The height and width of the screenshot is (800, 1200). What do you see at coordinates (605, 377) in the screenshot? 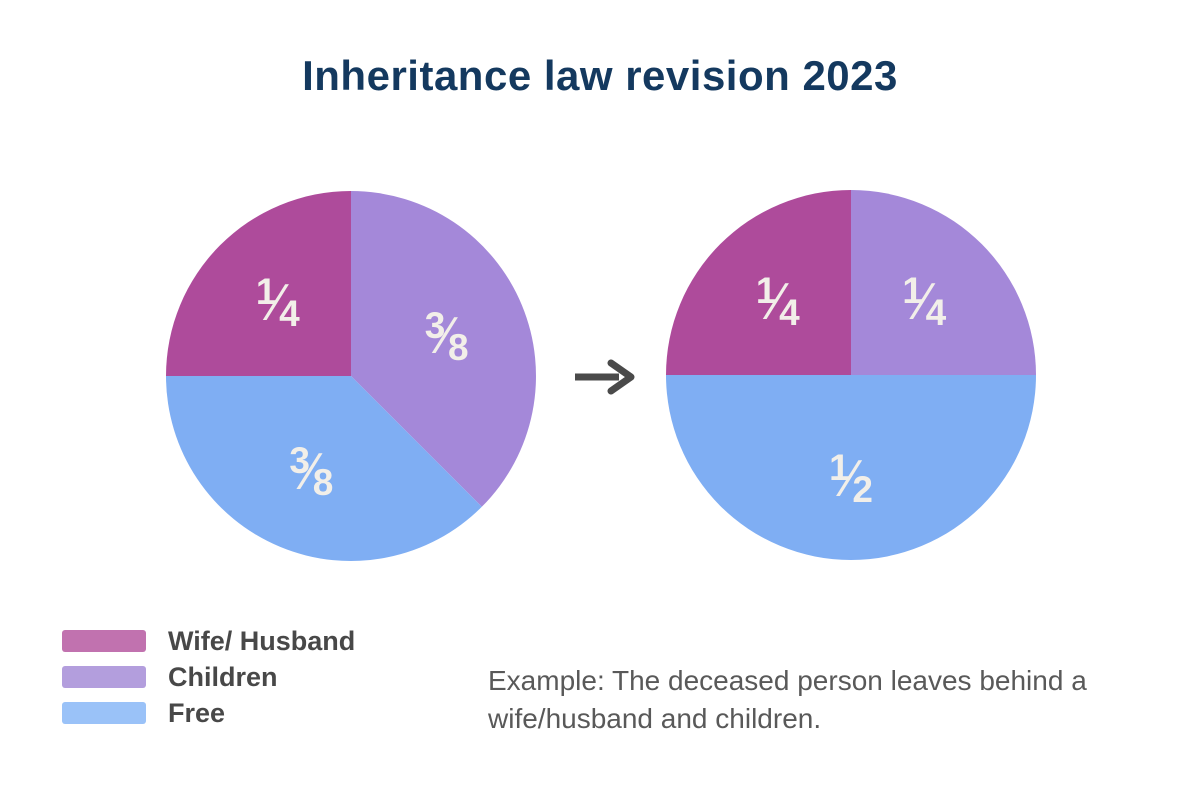
I see `right-arrow-icon` at bounding box center [605, 377].